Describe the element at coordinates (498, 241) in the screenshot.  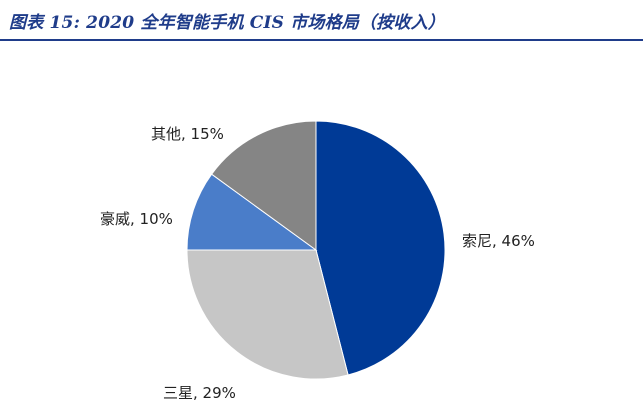
I see `pie-label-0: 索尼, 46%` at that location.